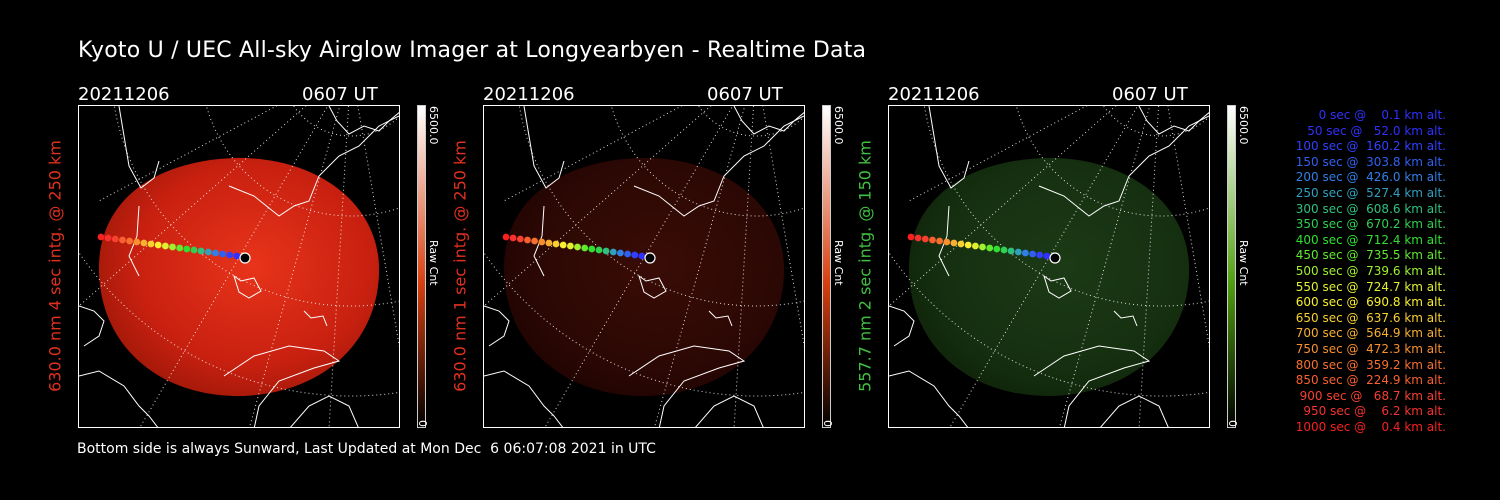 Image resolution: width=1500 pixels, height=500 pixels. I want to click on legend-row: 900 sec @ 68.7 km alt., so click(1370, 395).